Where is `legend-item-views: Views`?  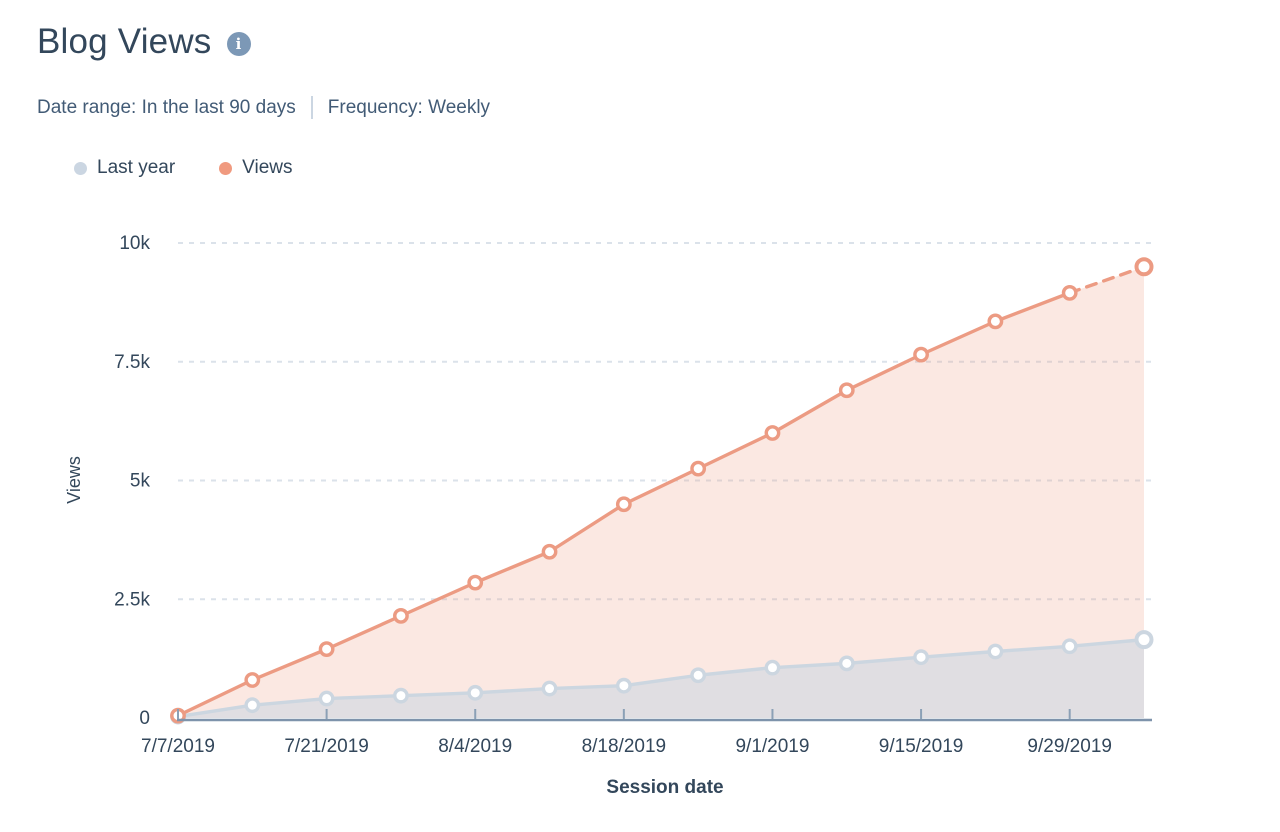
legend-item-views: Views is located at coordinates (256, 168).